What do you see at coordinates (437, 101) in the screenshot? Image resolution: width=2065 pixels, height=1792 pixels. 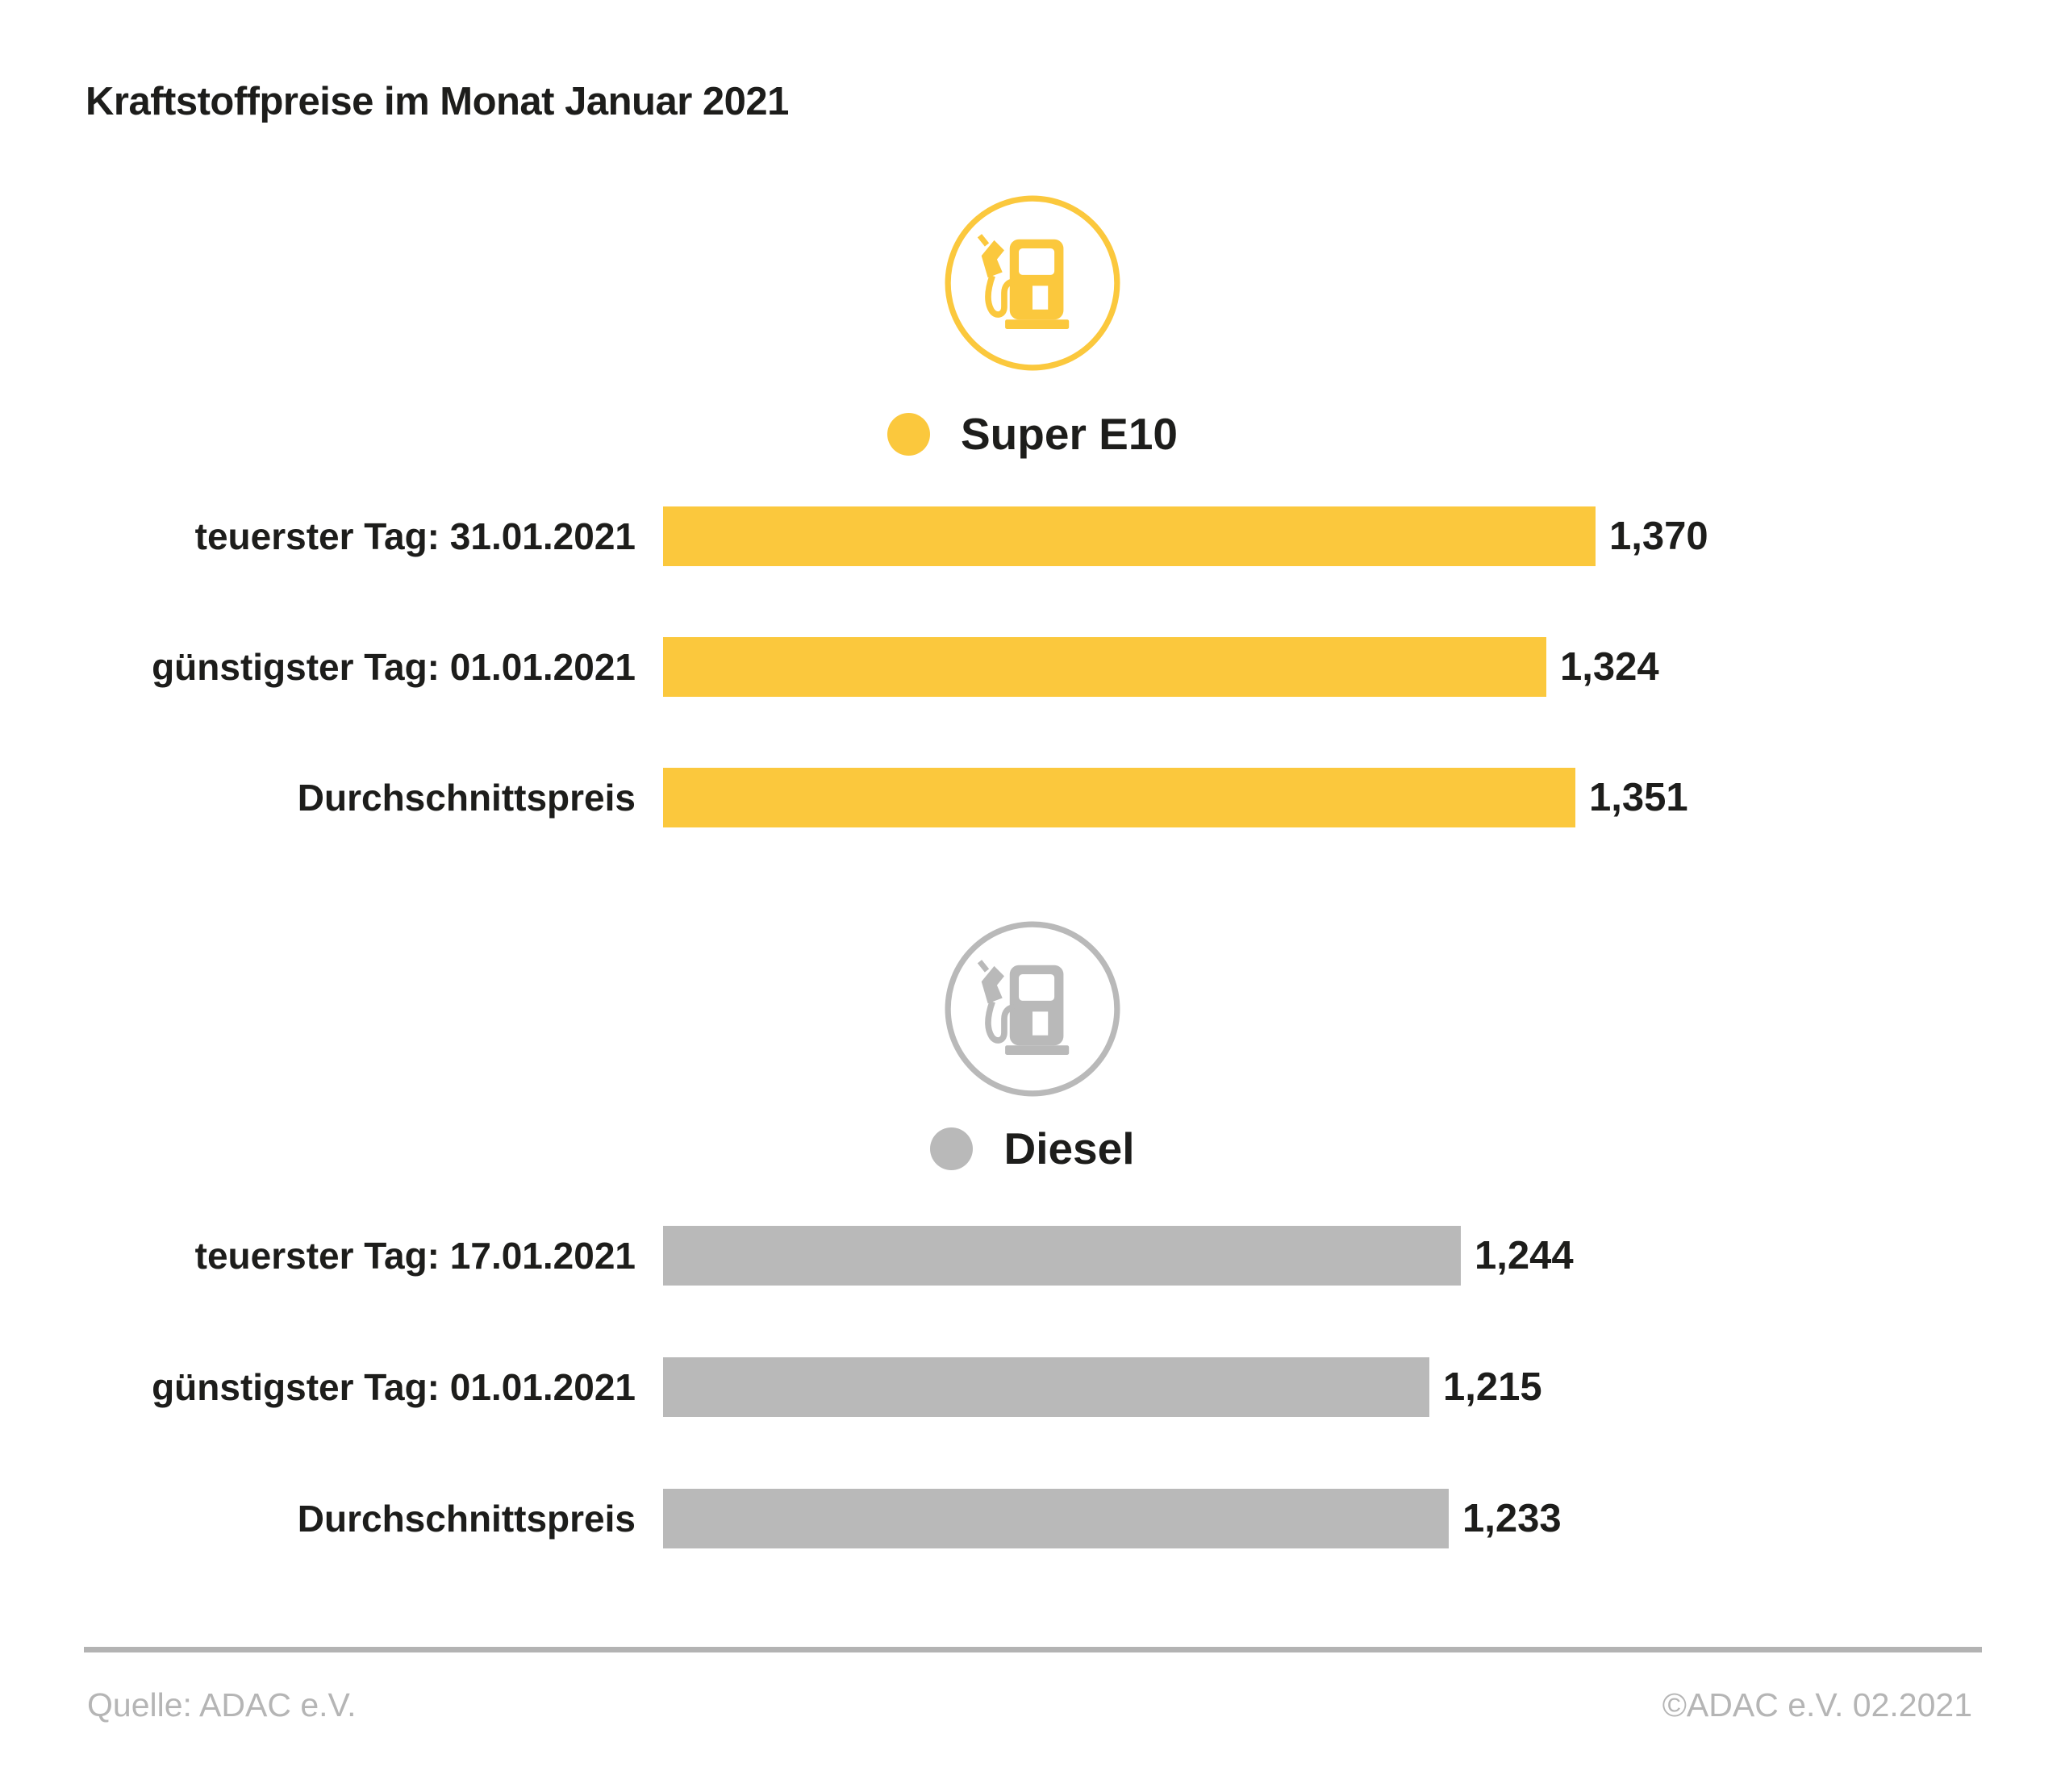 I see `page-title: Kraftstoffpreise im Monat Januar 2021` at bounding box center [437, 101].